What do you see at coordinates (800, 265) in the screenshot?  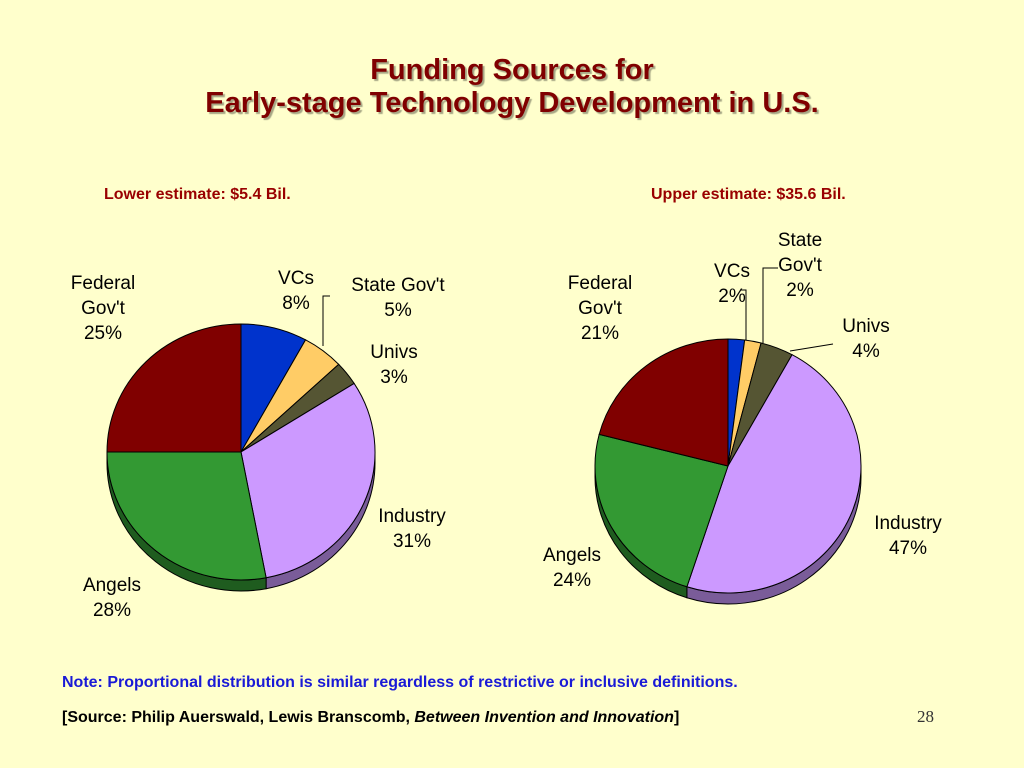 I see `slice-label-state-gov-t: State Gov't 2%` at bounding box center [800, 265].